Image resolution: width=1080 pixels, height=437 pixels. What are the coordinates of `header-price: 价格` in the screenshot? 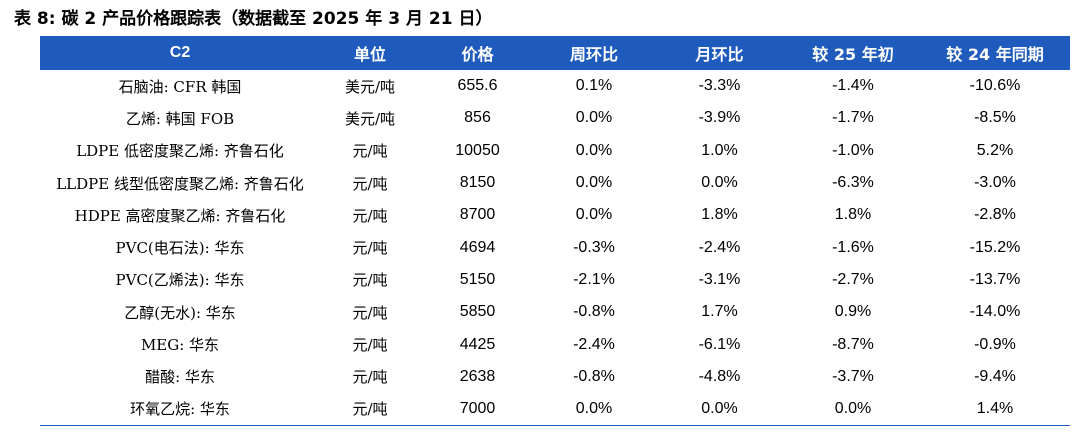 It's located at (477, 54).